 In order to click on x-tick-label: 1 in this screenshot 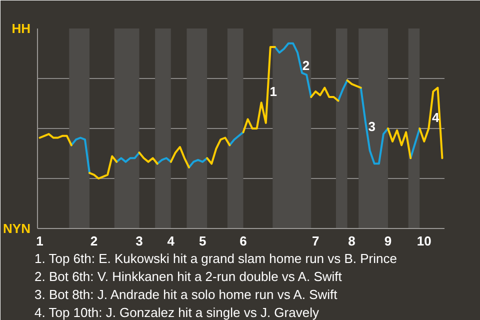, I will do `click(40, 241)`.